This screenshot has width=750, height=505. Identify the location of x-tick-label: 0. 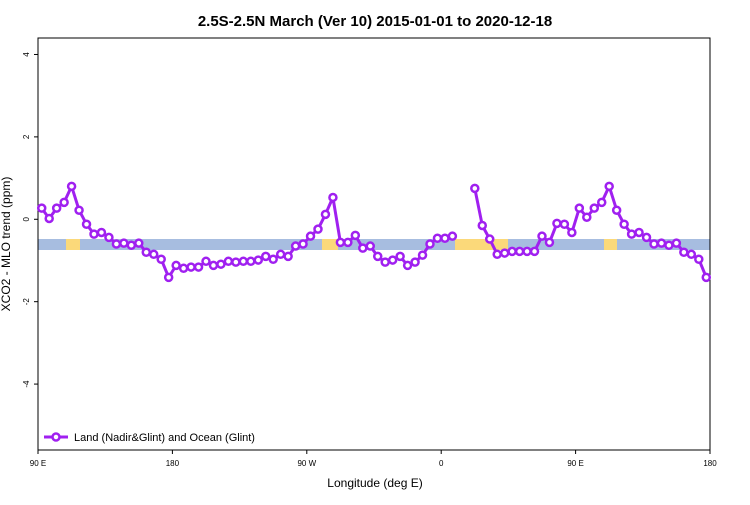
(441, 463).